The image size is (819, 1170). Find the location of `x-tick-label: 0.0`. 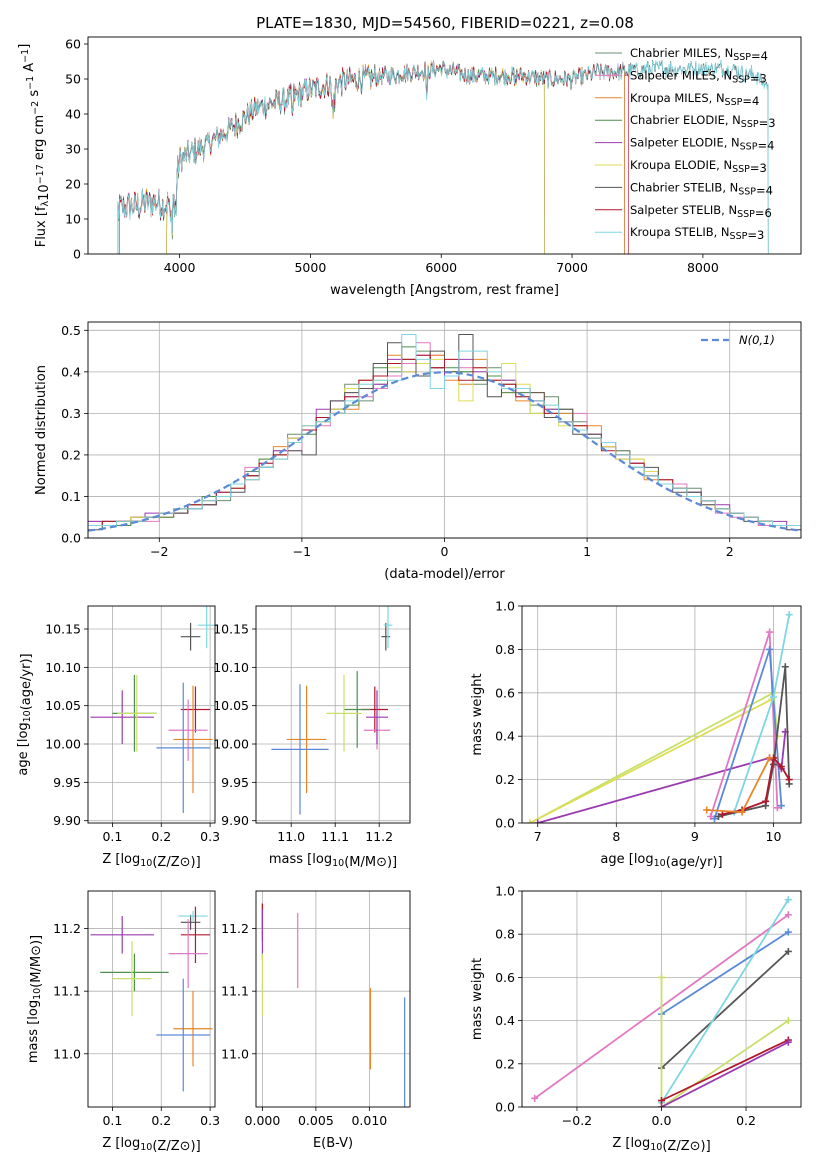

x-tick-label: 0.0 is located at coordinates (662, 1120).